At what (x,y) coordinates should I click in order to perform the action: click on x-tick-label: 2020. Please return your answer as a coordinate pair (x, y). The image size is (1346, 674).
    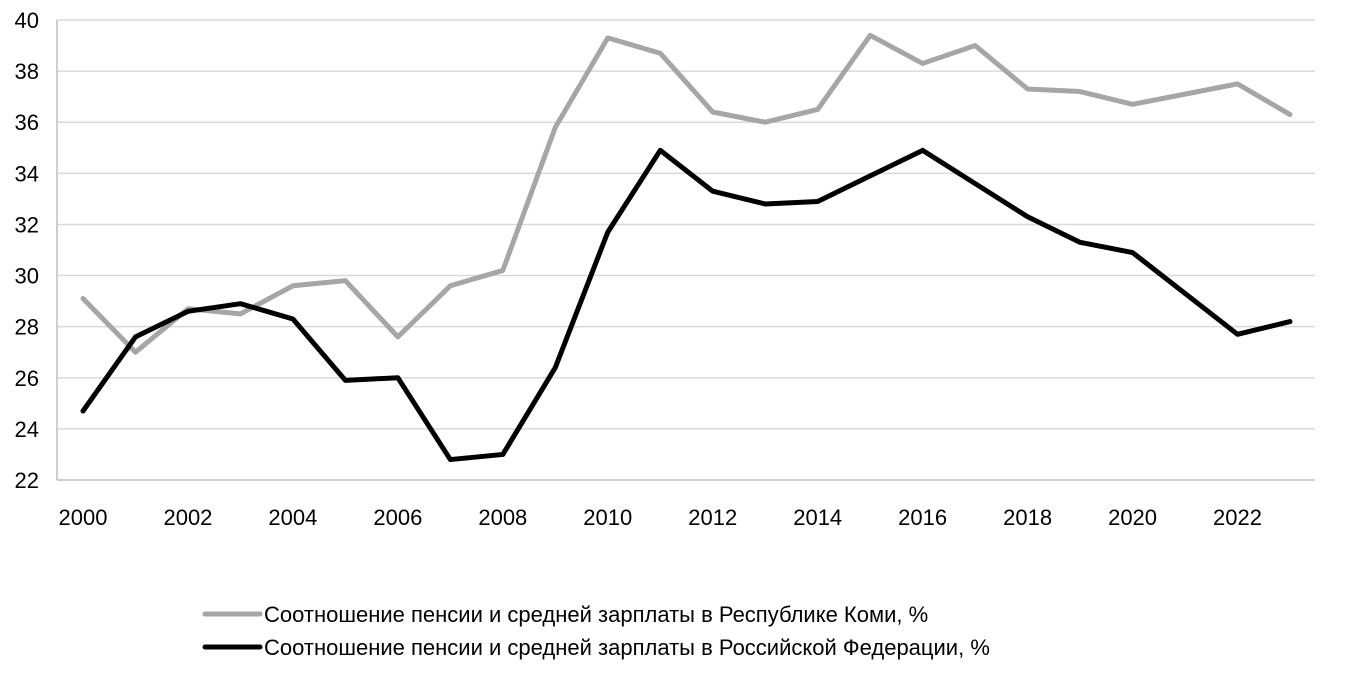
    Looking at the image, I should click on (1132, 517).